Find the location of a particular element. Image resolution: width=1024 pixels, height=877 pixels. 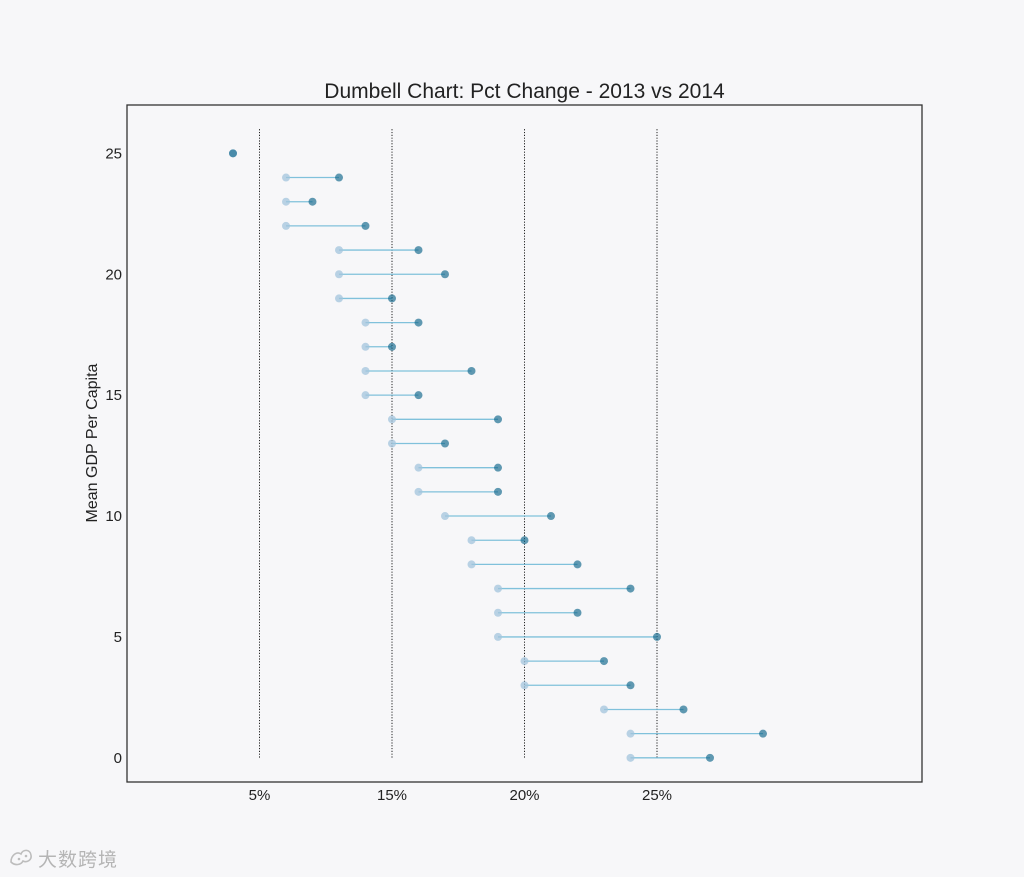

chart-title: Dumbell Chart: Pct Change - 2013 vs 2014 is located at coordinates (524, 91).